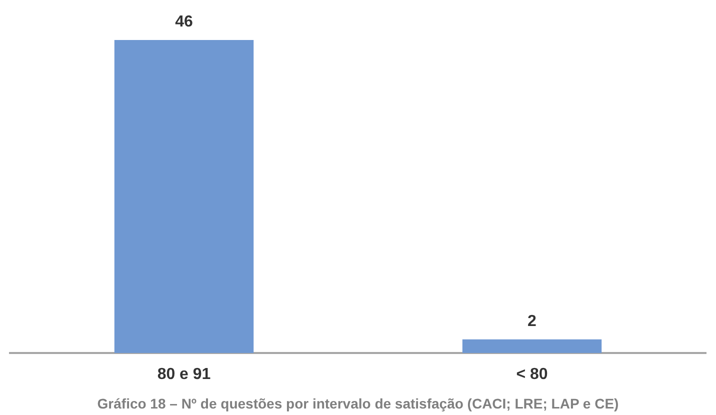  Describe the element at coordinates (184, 21) in the screenshot. I see `data-label: 46` at that location.